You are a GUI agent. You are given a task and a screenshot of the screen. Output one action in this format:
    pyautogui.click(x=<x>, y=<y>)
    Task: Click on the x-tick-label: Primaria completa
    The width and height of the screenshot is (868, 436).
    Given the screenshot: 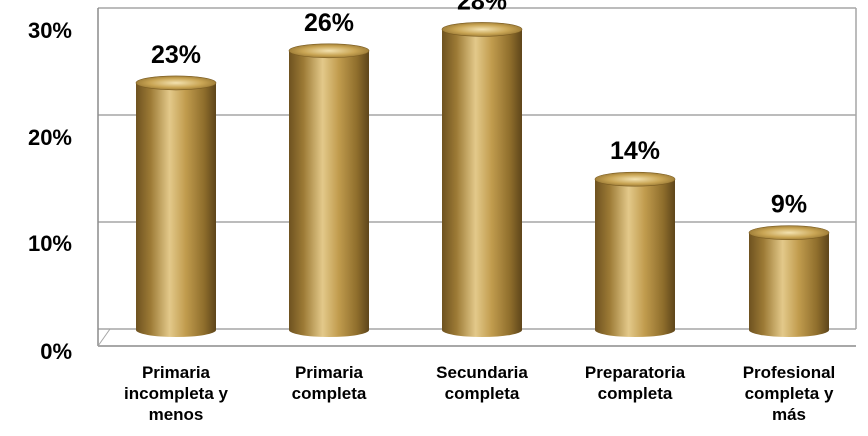 What is the action you would take?
    pyautogui.click(x=329, y=383)
    